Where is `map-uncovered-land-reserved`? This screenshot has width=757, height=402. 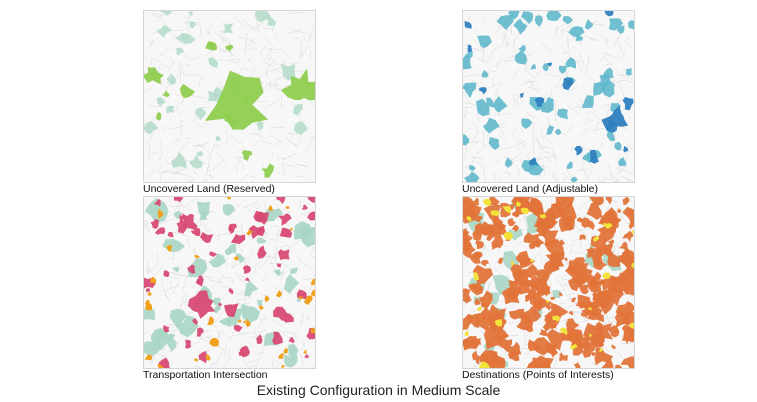
map-uncovered-land-reserved is located at coordinates (229, 96).